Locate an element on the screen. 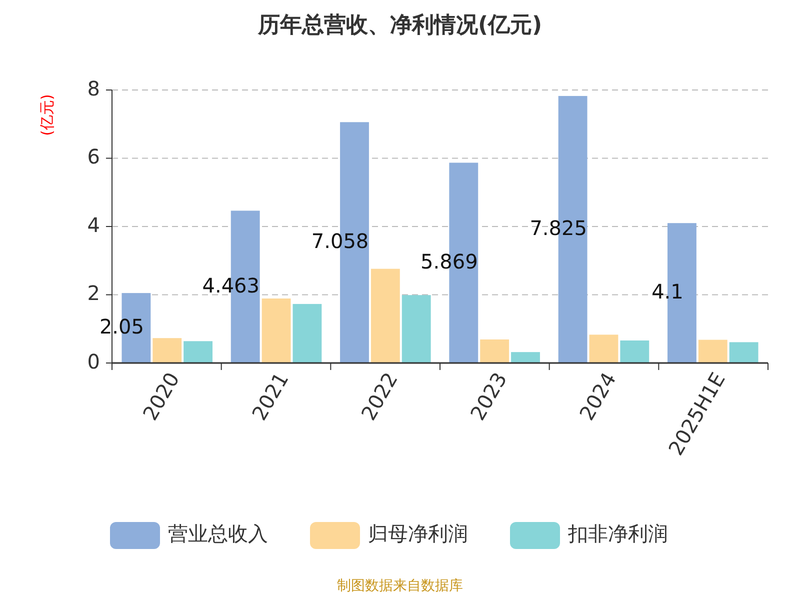  data-label: 7.825 is located at coordinates (558, 228).